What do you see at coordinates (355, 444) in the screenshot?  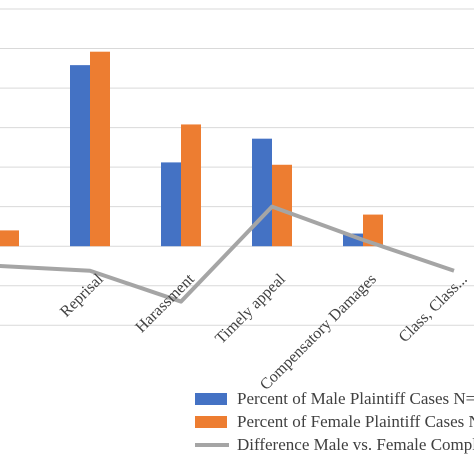 I see `legend-label-difference: Difference Male vs. Female Compl` at bounding box center [355, 444].